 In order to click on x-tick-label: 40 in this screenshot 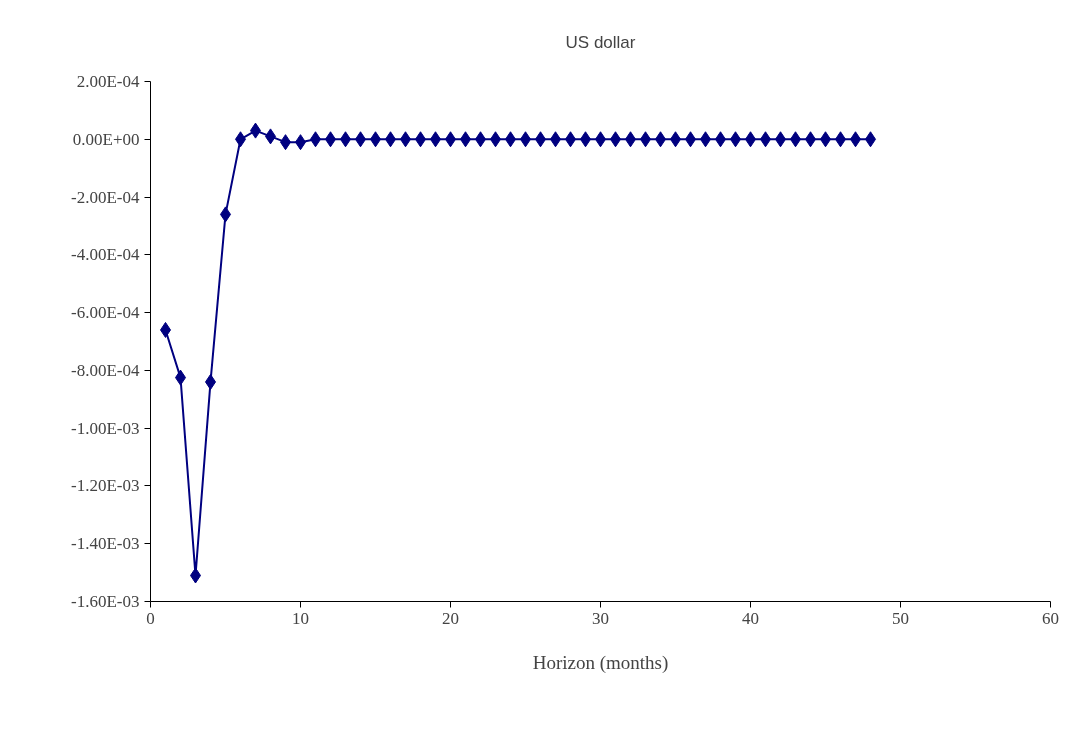, I will do `click(750, 618)`.